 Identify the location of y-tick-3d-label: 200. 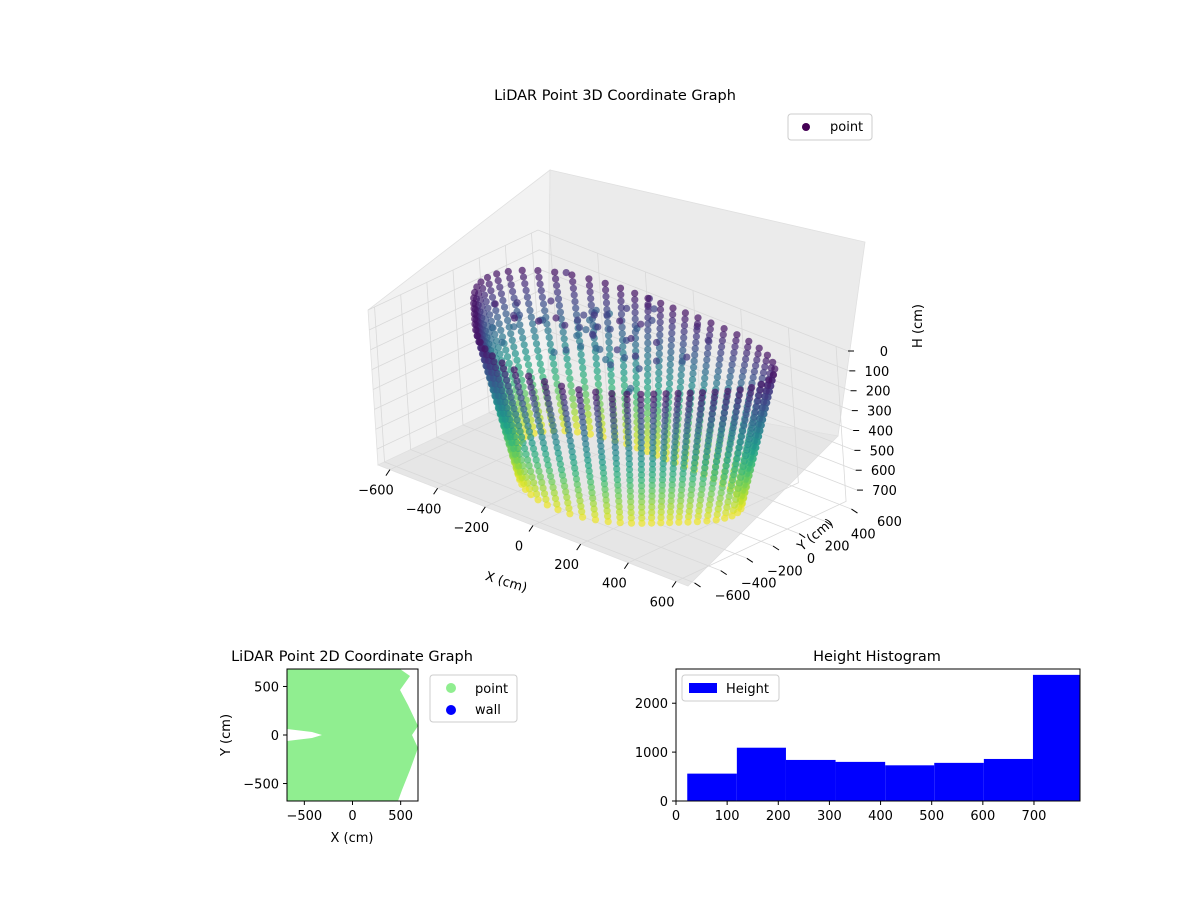
(837, 547).